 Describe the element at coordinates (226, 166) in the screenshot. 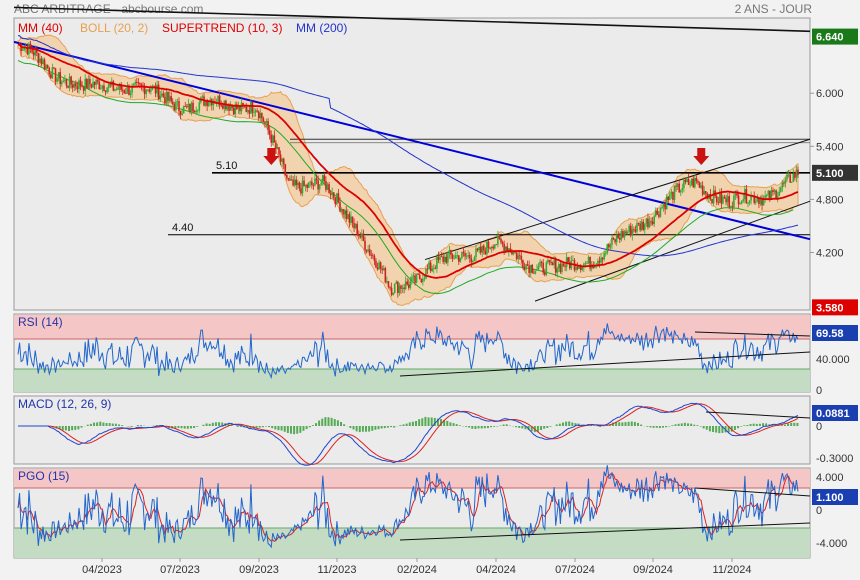

I see `level-label-0: 5.10` at that location.